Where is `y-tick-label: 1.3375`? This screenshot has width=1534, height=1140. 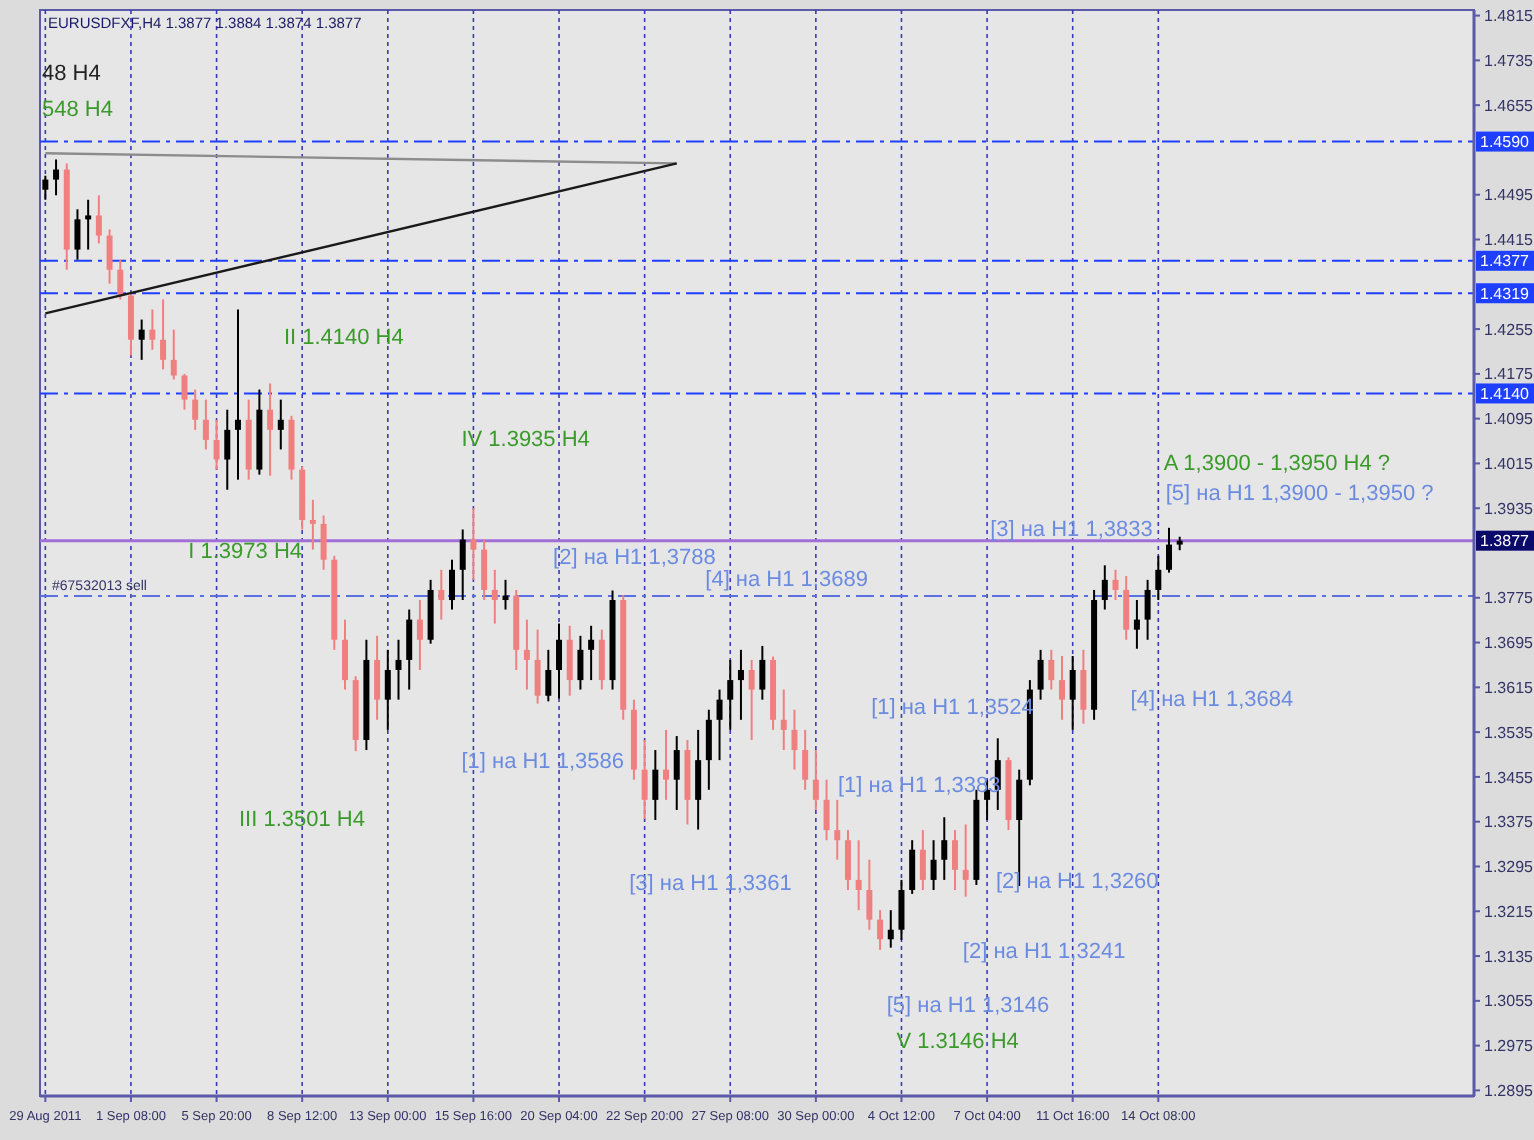
y-tick-label: 1.3375 is located at coordinates (1509, 822).